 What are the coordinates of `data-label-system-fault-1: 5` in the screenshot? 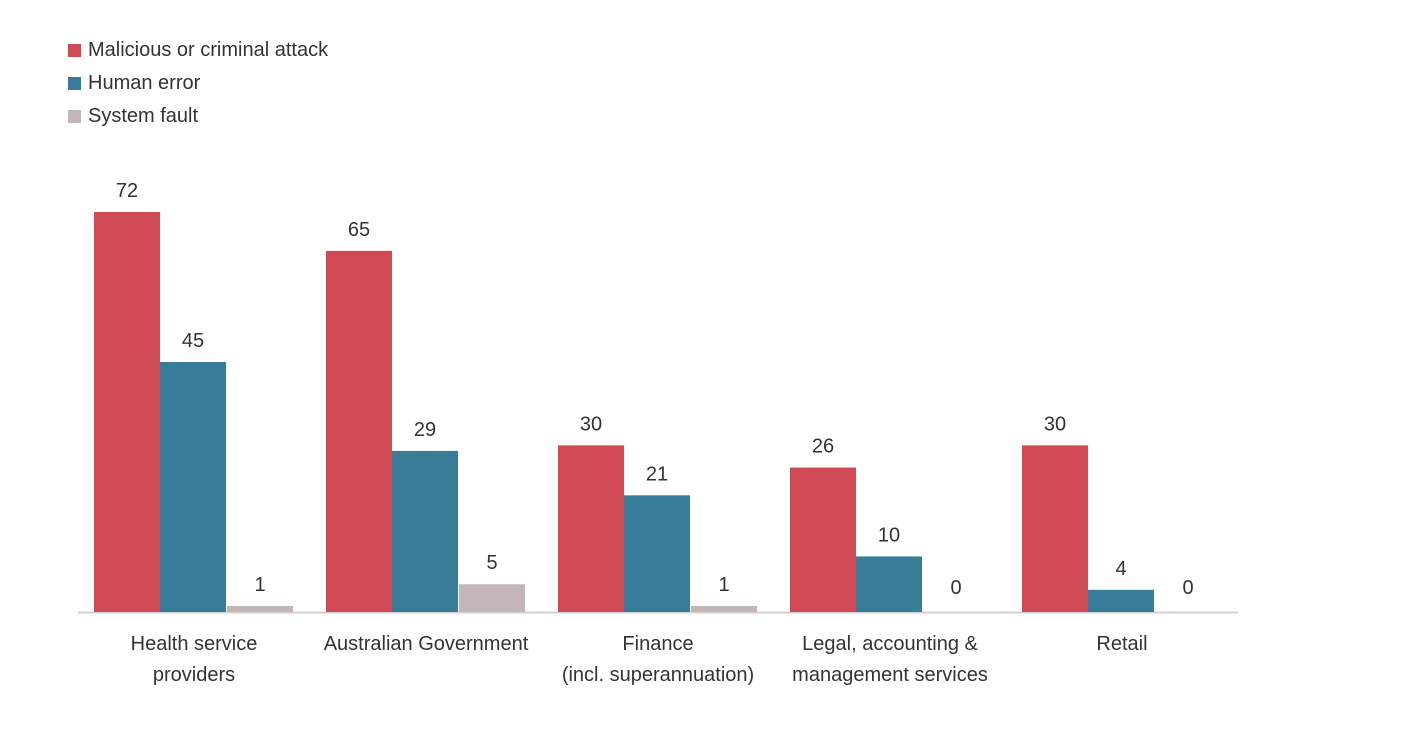 It's located at (491, 563).